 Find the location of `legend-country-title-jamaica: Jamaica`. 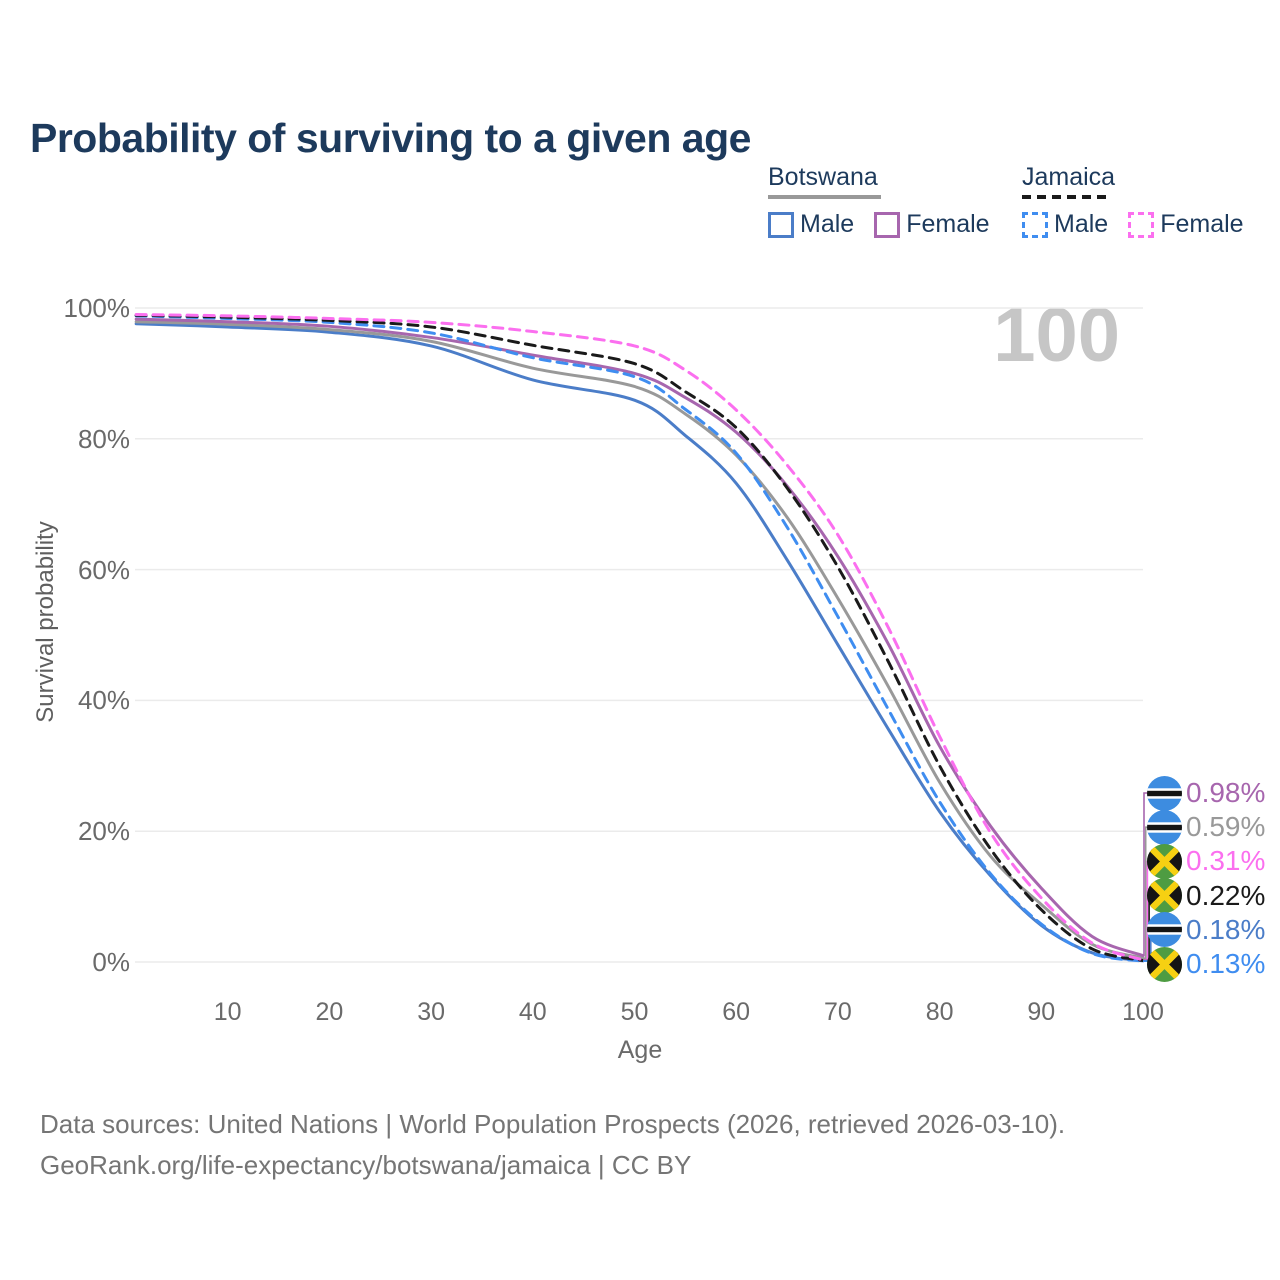

legend-country-title-jamaica: Jamaica is located at coordinates (1133, 181).